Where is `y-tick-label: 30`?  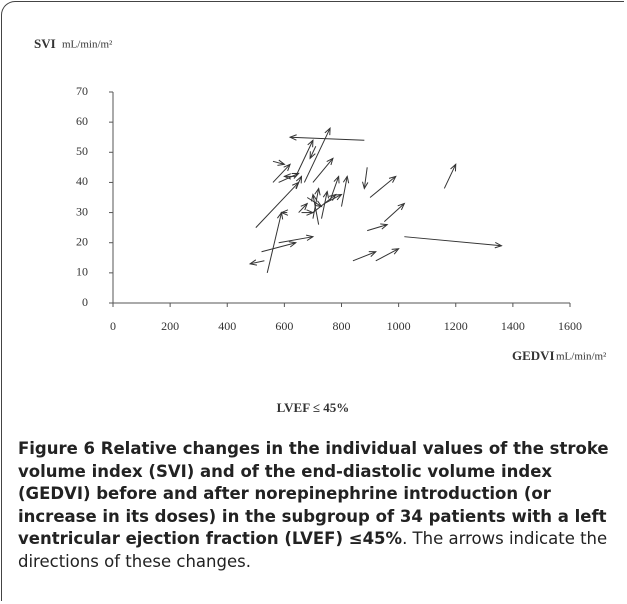
y-tick-label: 30 is located at coordinates (82, 211).